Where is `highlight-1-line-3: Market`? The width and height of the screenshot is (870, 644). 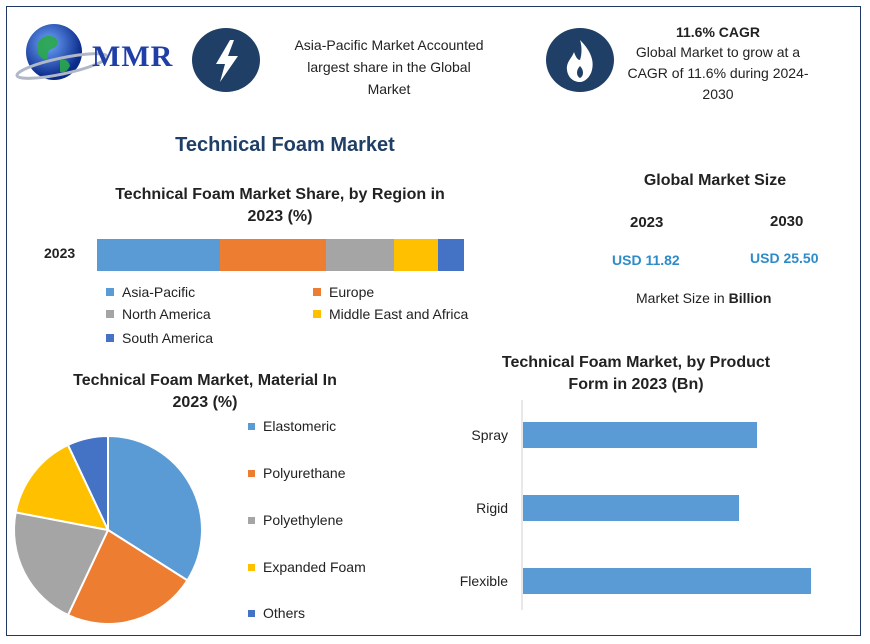 highlight-1-line-3: Market is located at coordinates (389, 89).